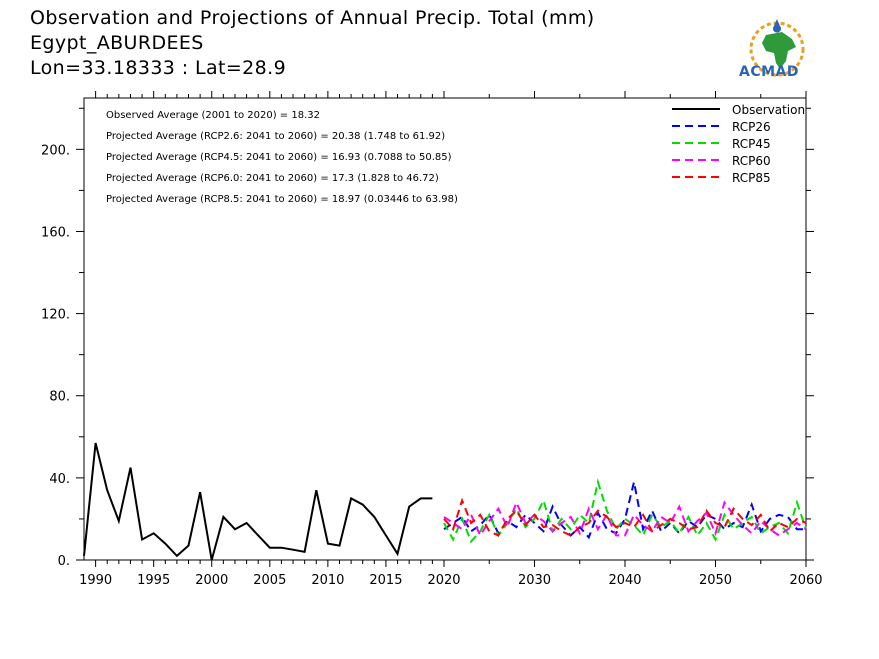 This screenshot has height=659, width=879. Describe the element at coordinates (117, 43) in the screenshot. I see `station-name: Egypt_ABURDEES` at that location.